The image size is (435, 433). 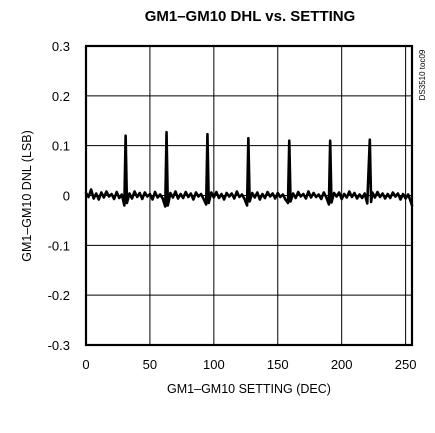 What do you see at coordinates (406, 364) in the screenshot?
I see `x-tick-label: 250` at bounding box center [406, 364].